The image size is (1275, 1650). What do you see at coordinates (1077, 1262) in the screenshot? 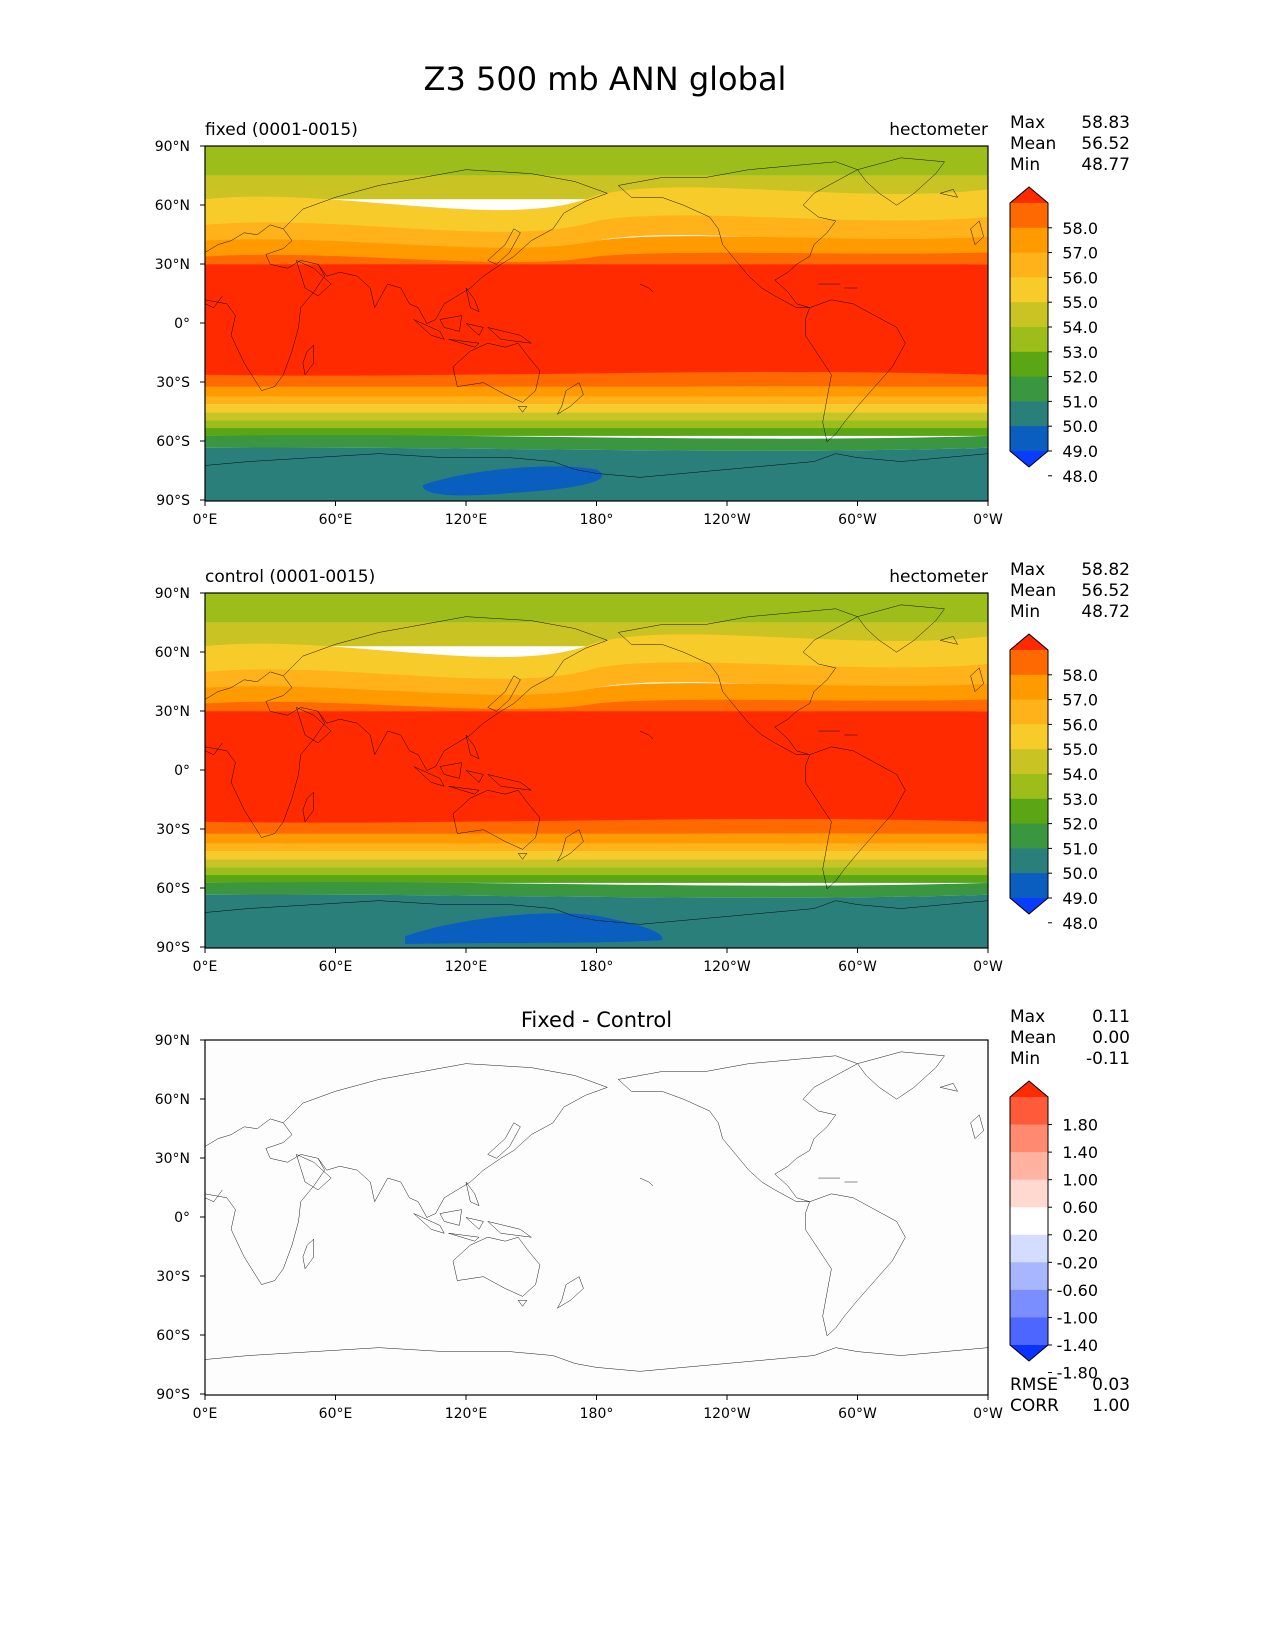
I see `colorbar-tick-label: -0.20` at bounding box center [1077, 1262].